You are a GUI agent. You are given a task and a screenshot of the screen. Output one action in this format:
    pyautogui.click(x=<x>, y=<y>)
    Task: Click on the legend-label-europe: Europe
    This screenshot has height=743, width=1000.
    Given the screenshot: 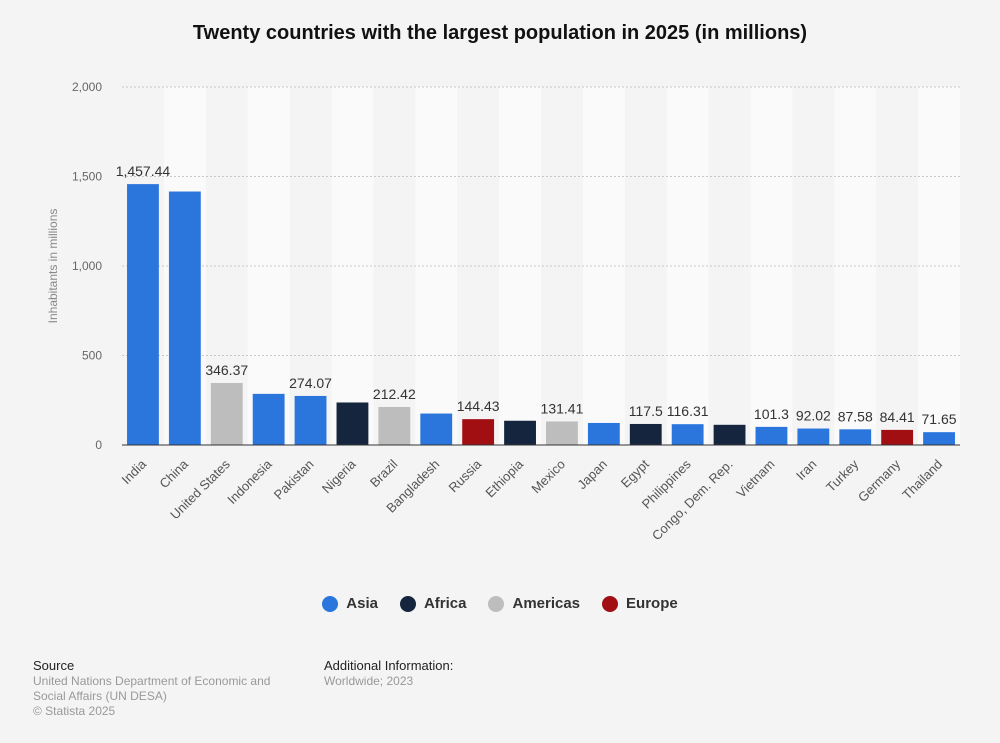 What is the action you would take?
    pyautogui.click(x=652, y=603)
    